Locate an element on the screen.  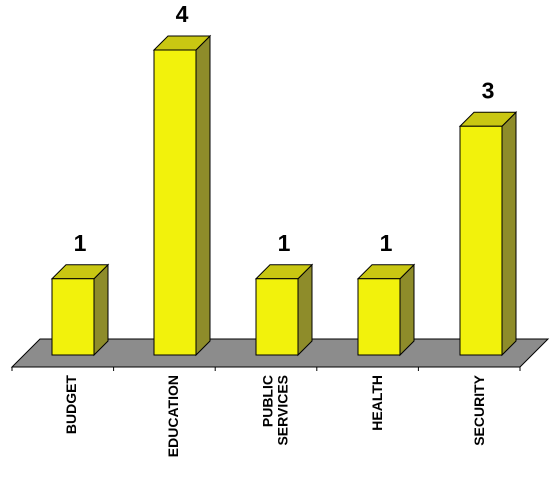
category-label: SERVICES is located at coordinates (283, 410).